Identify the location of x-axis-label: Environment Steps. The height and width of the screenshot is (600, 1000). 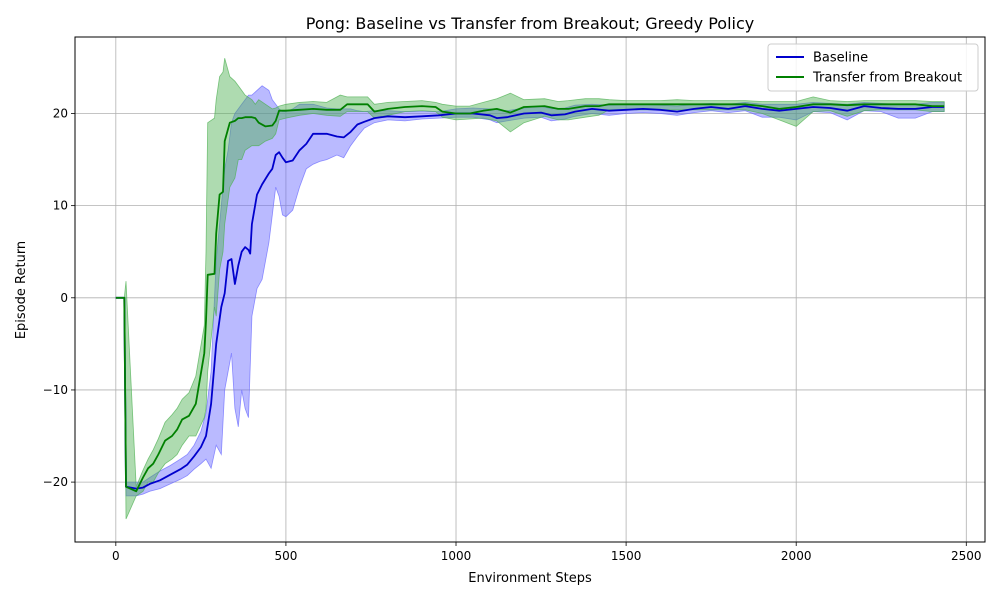
(530, 578).